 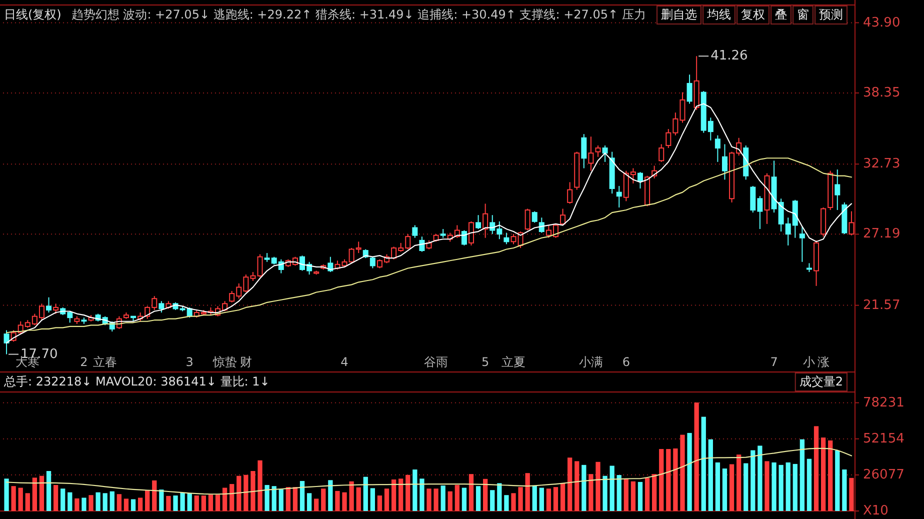 What do you see at coordinates (753, 14) in the screenshot?
I see `annotation: 复权` at bounding box center [753, 14].